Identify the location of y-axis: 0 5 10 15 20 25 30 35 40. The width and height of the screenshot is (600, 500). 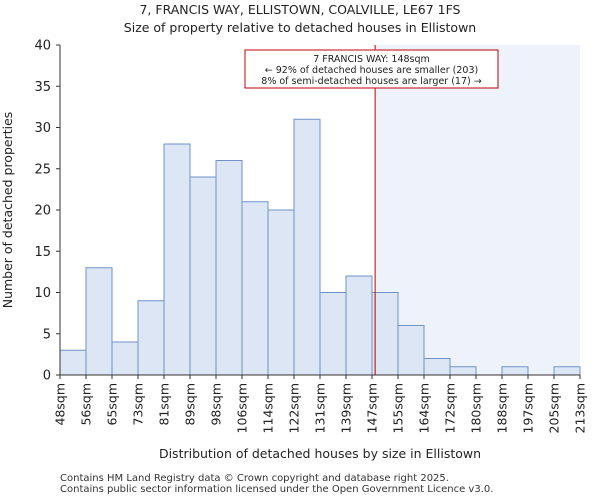
(47, 211).